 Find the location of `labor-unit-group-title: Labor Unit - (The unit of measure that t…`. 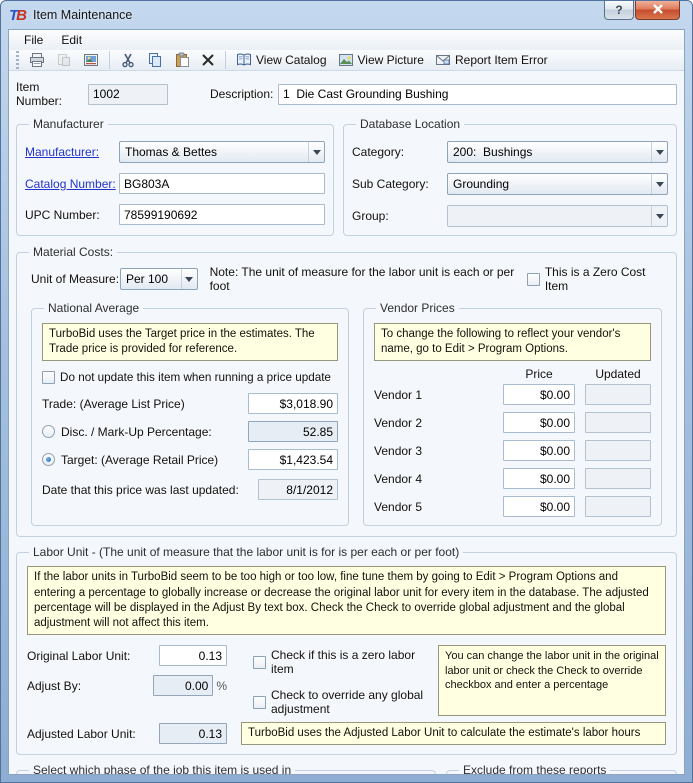

labor-unit-group-title: Labor Unit - (The unit of measure that t… is located at coordinates (246, 552).